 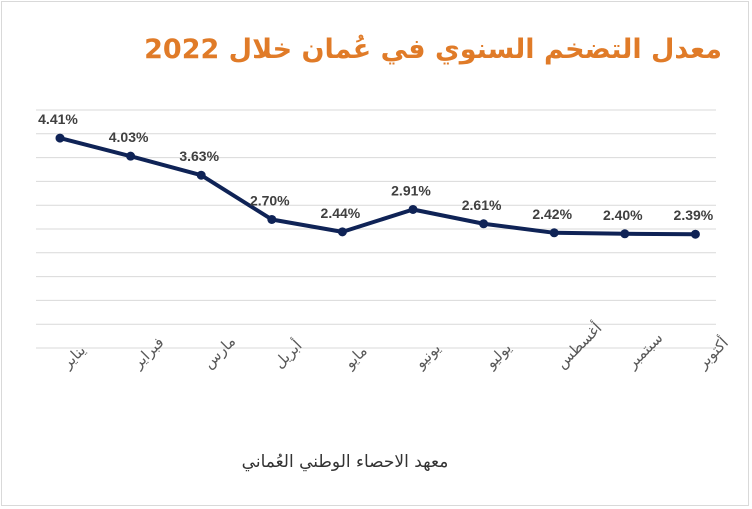 I want to click on source-note: معهد الاحصاء الوطني العُماني, so click(x=345, y=462).